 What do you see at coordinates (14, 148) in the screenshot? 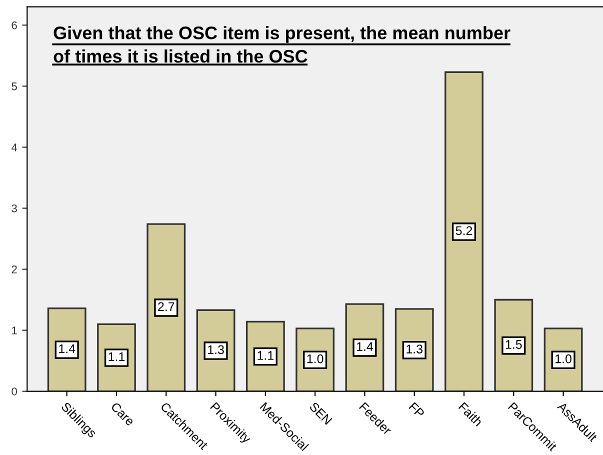
I see `y-tick-label: 4` at bounding box center [14, 148].